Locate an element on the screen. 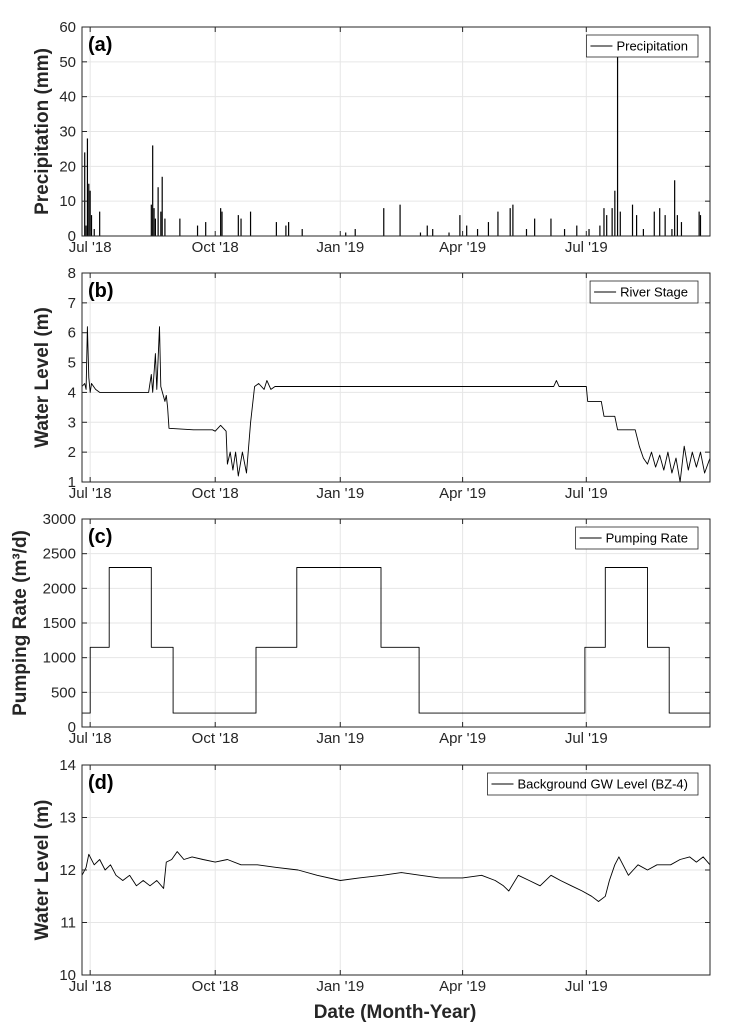  y-axis-label: Precipitation (mm) is located at coordinates (42, 131).